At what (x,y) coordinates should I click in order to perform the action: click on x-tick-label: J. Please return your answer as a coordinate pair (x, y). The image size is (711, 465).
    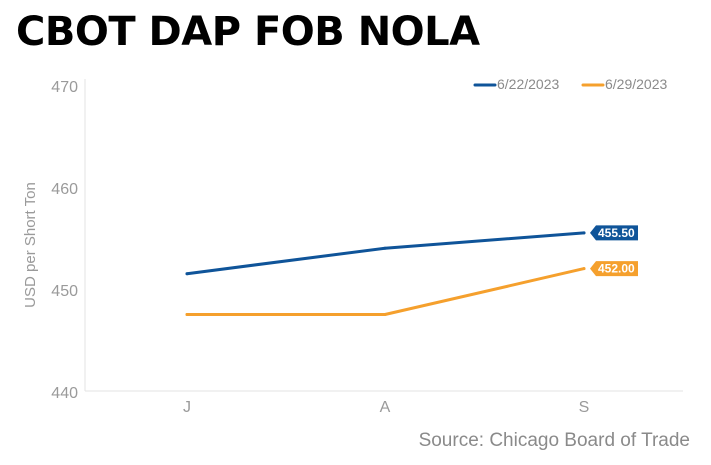
    Looking at the image, I should click on (187, 407).